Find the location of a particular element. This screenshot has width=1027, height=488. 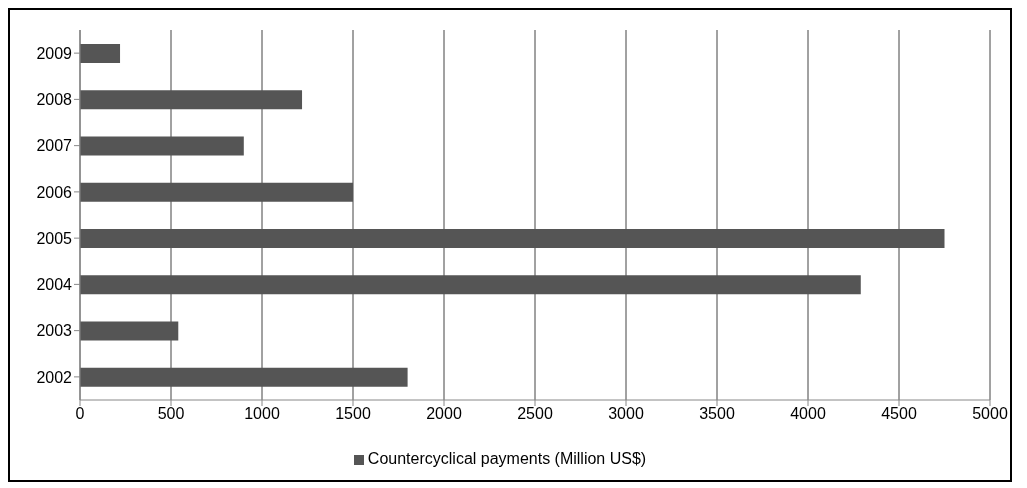

legend-label: Countercyclical payments (Million US$) is located at coordinates (507, 458).